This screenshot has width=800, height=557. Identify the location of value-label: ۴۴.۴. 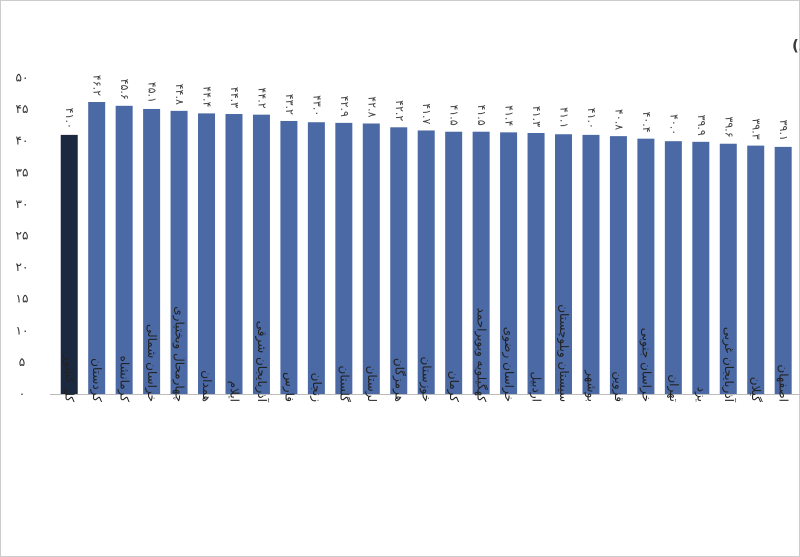
(207, 96).